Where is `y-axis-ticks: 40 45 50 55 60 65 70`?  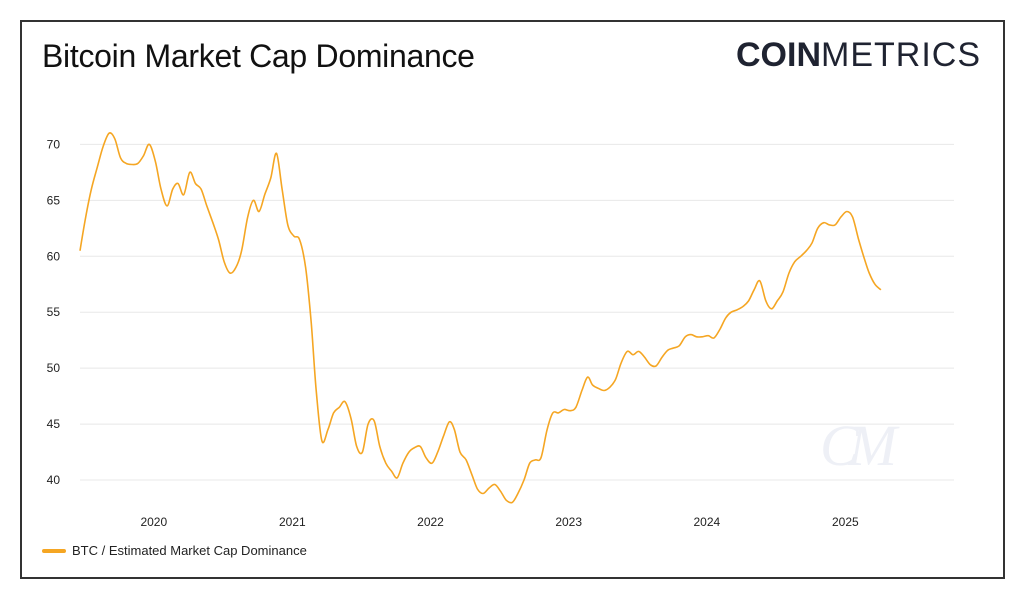 y-axis-ticks: 40 45 50 55 60 65 70 is located at coordinates (54, 312).